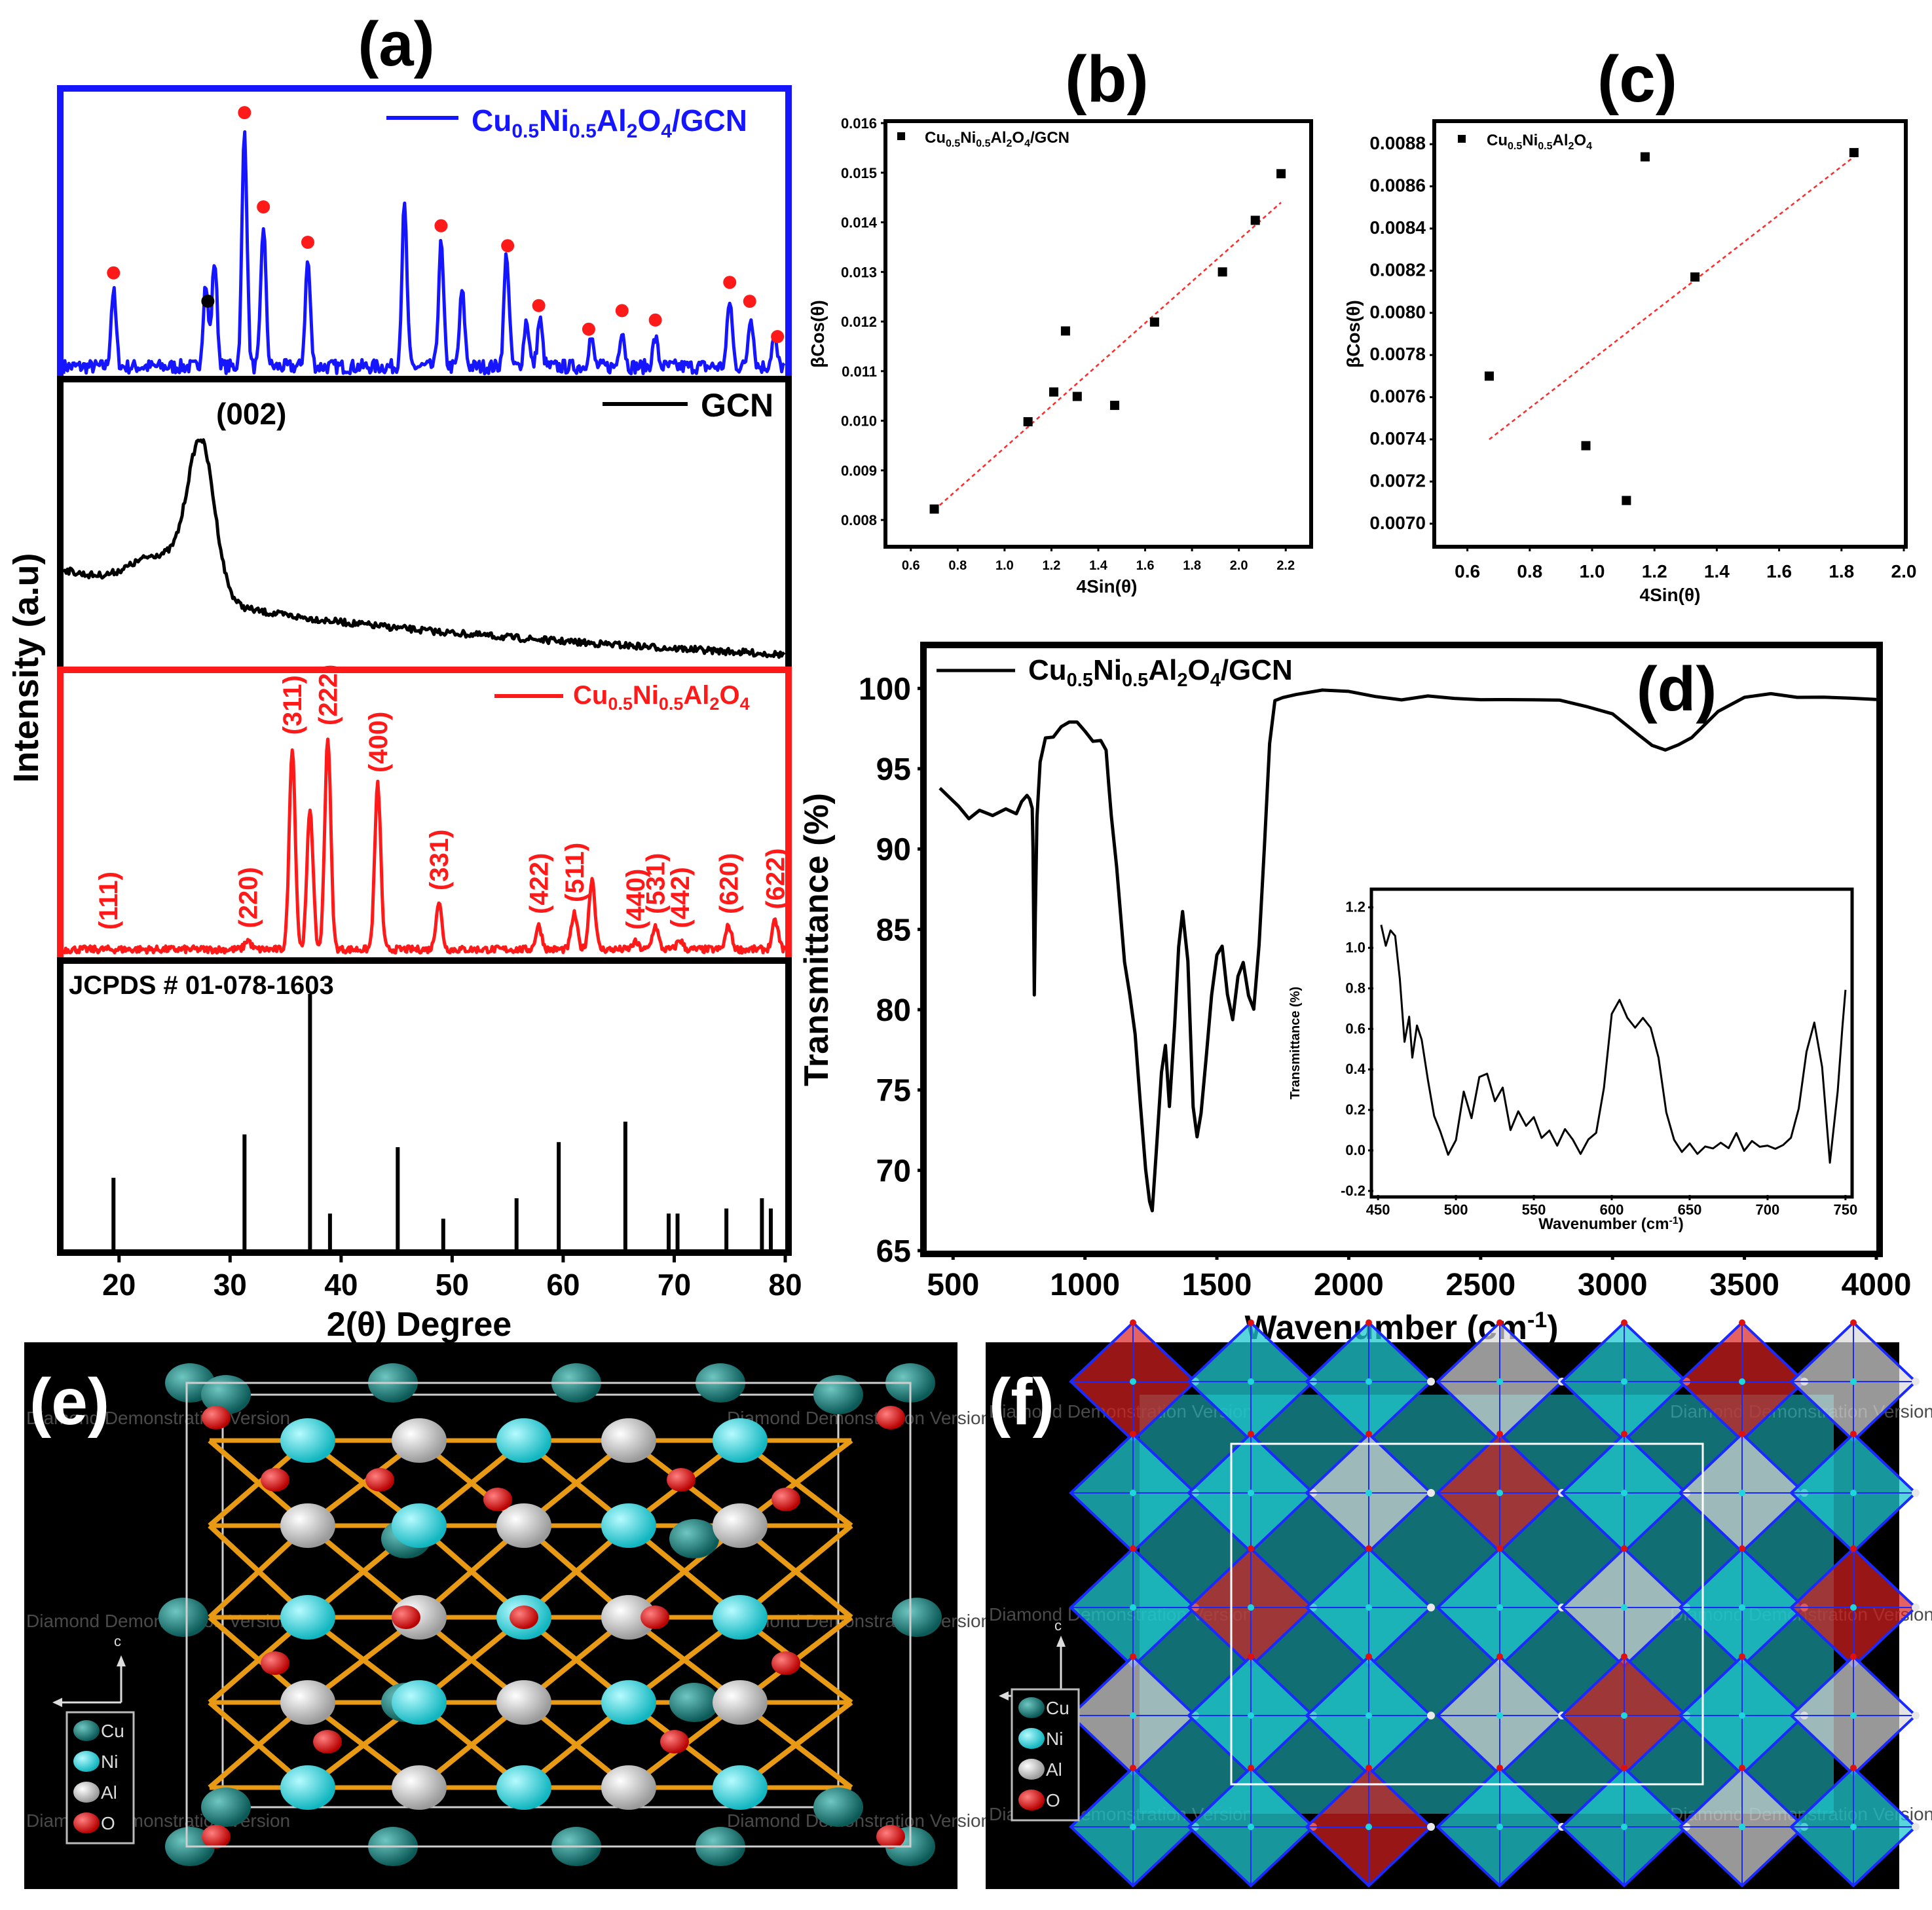 This screenshot has width=1932, height=1910. Describe the element at coordinates (1355, 988) in the screenshot. I see `inset-ytick-label: 0.8` at that location.